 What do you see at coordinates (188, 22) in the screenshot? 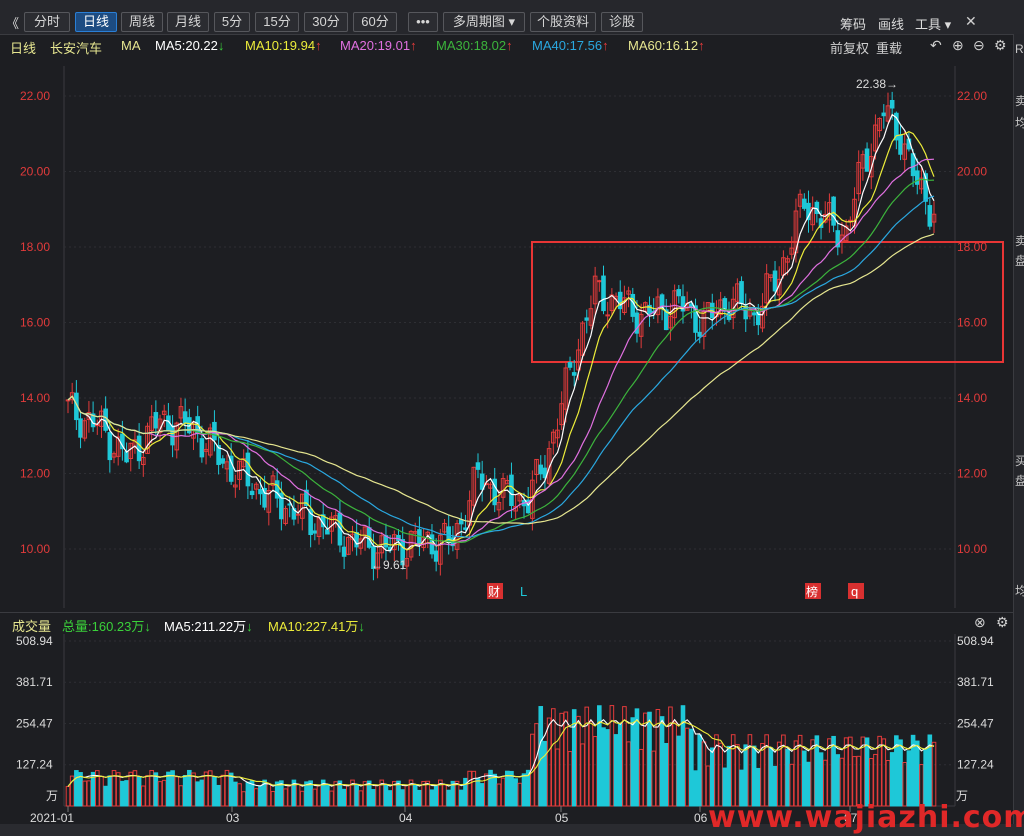
I see `tab-yuexian: 月线` at bounding box center [188, 22].